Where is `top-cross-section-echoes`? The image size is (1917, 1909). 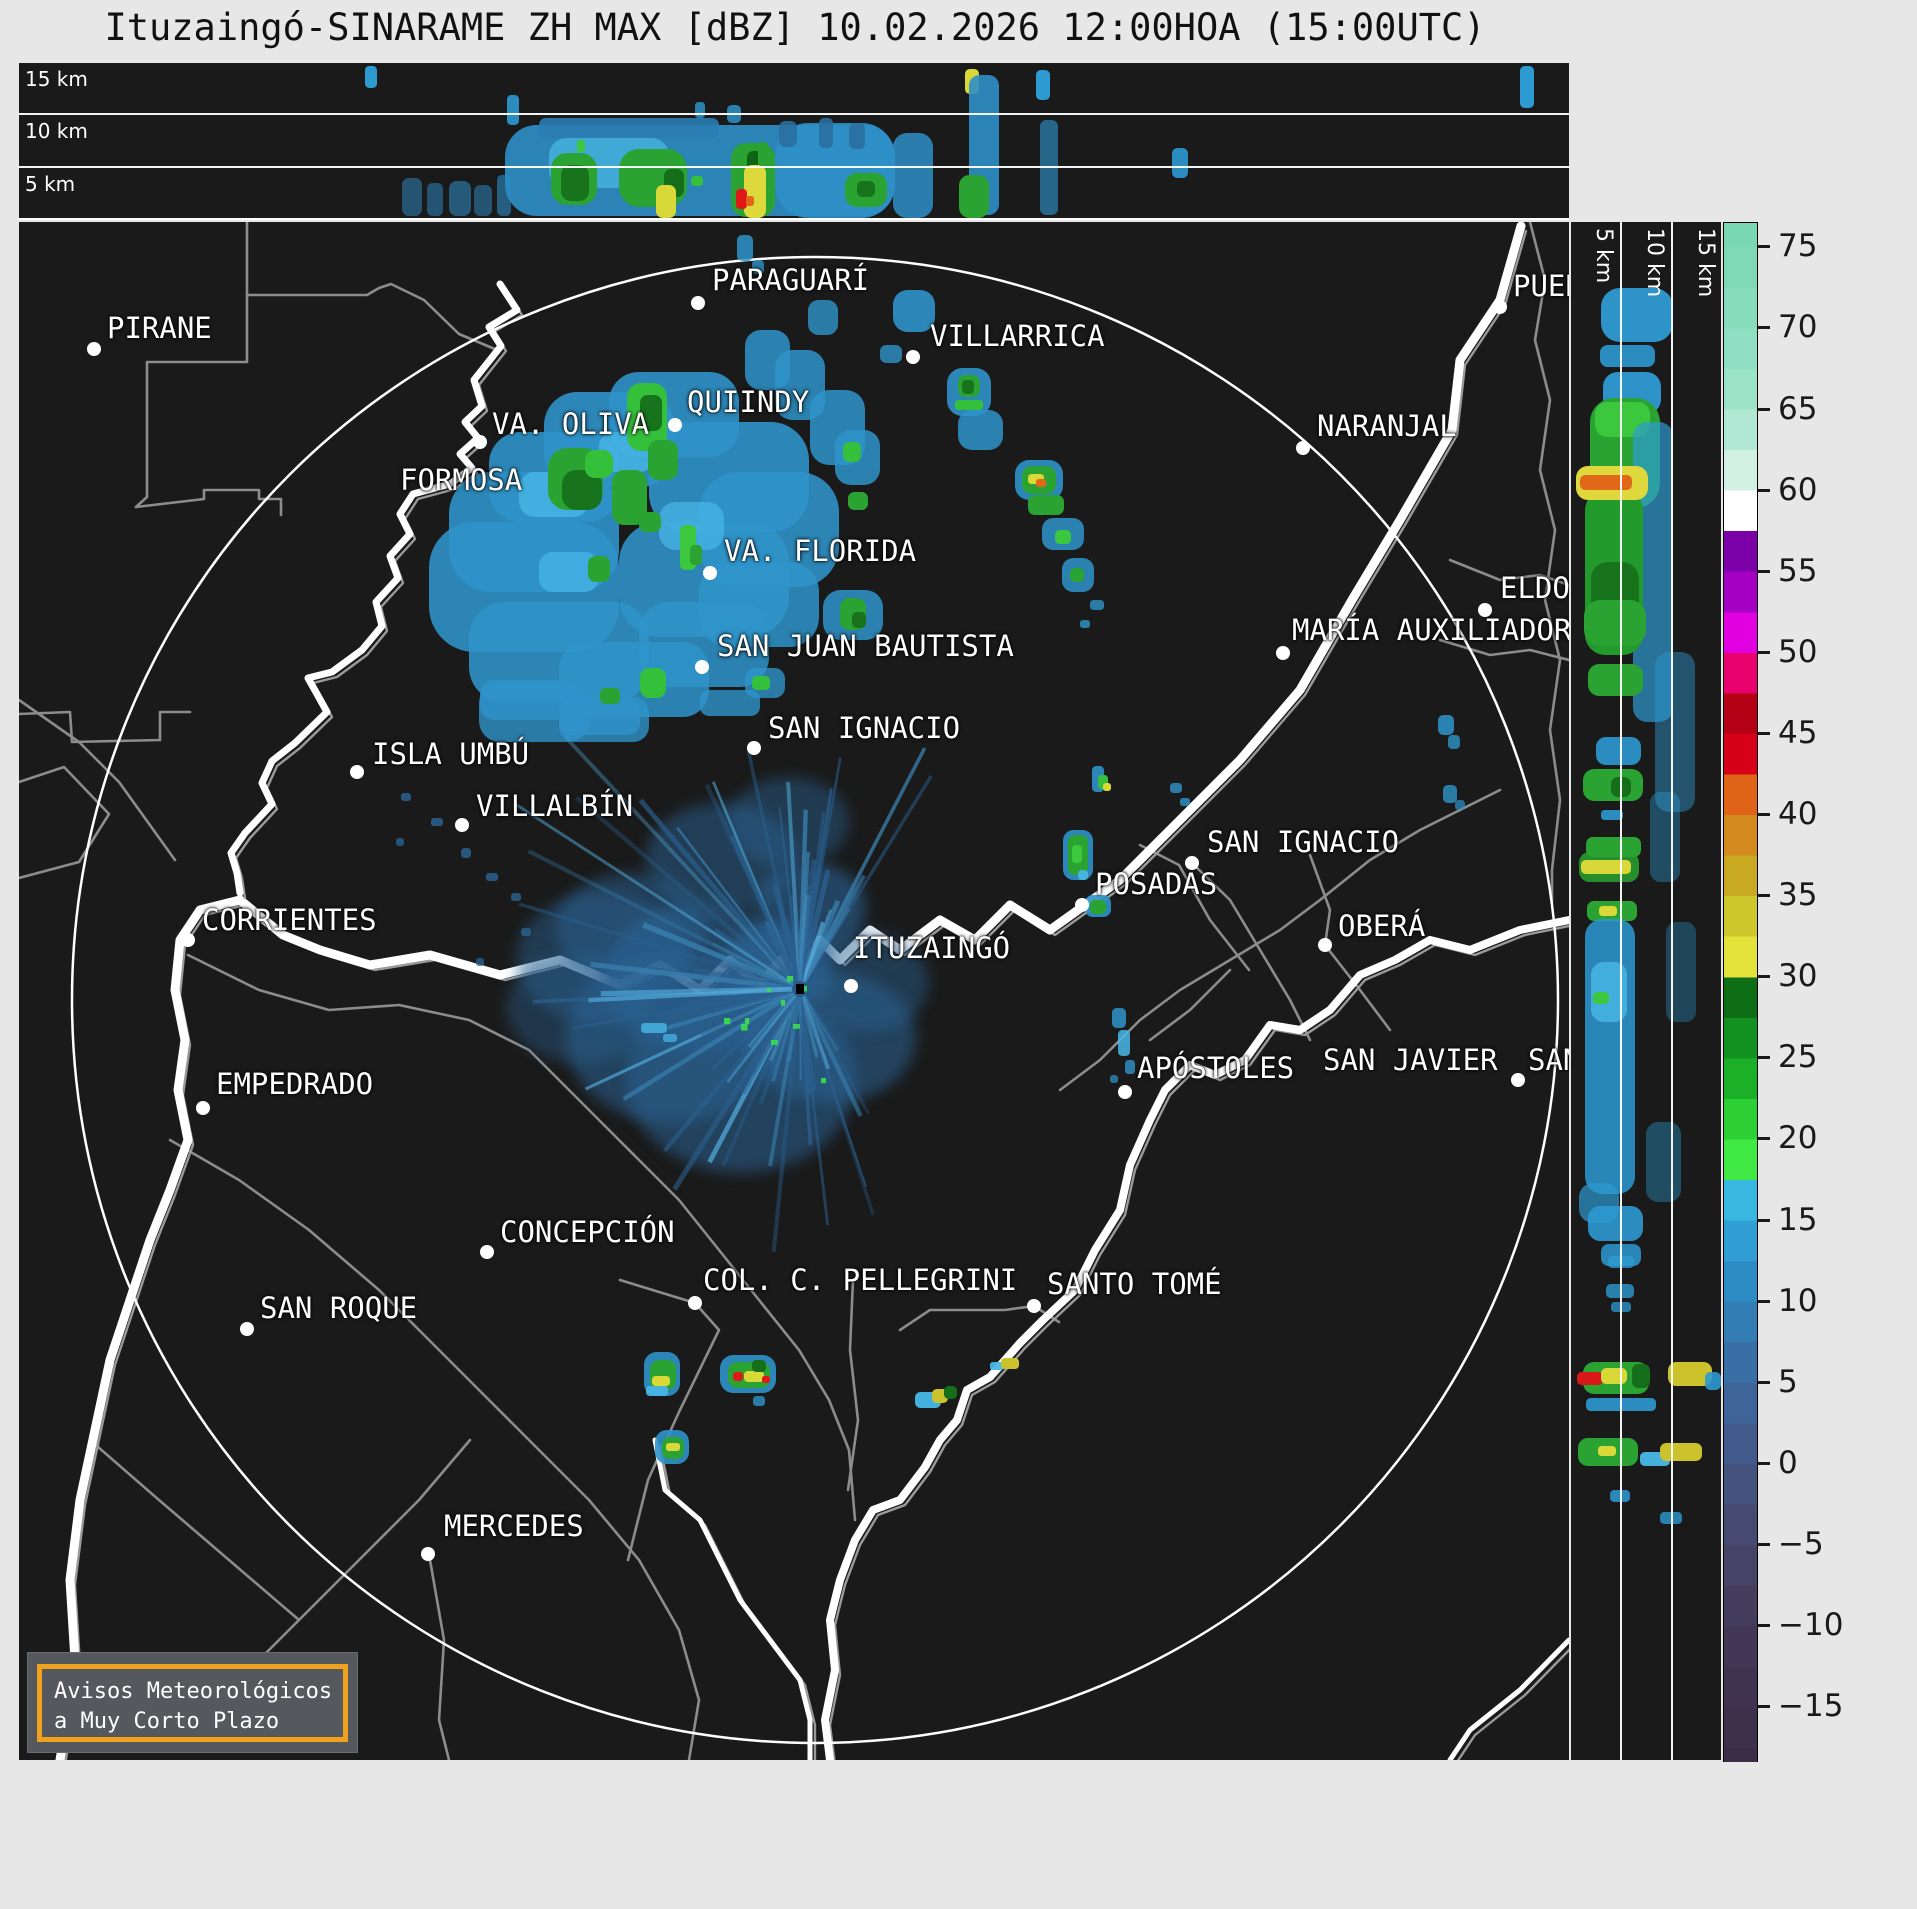 top-cross-section-echoes is located at coordinates (794, 140).